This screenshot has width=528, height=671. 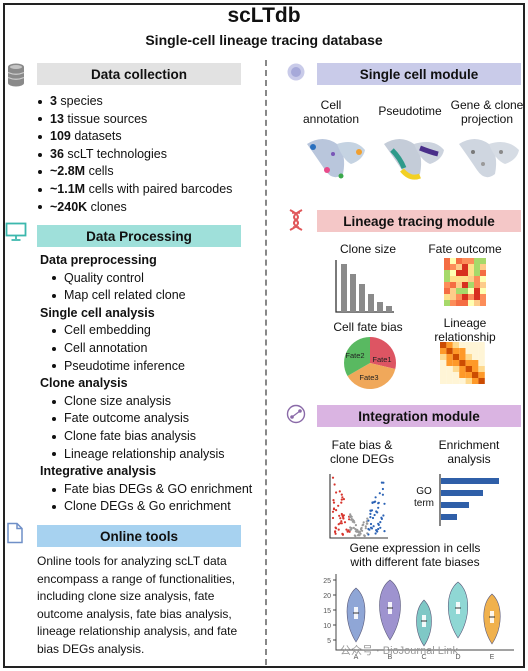 I want to click on collection-label: tissue sources, so click(x=105, y=118).